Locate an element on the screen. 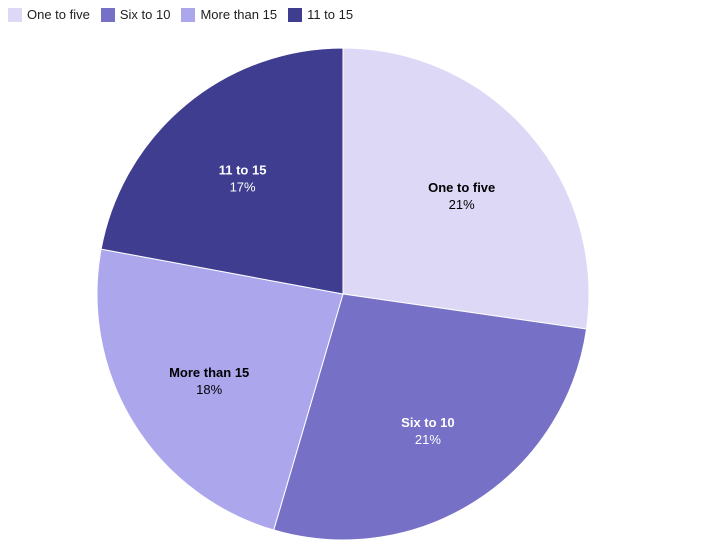 Image resolution: width=703 pixels, height=554 pixels. pie-slice-percentage-11-to-15: 17% is located at coordinates (243, 186).